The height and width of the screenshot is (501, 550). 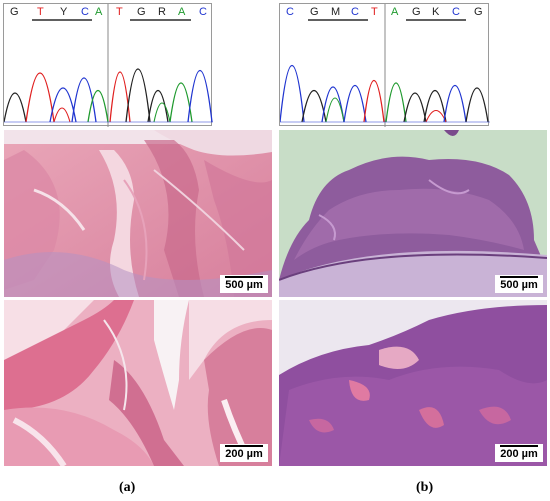 What do you see at coordinates (436, 12) in the screenshot?
I see `base-label: K` at bounding box center [436, 12].